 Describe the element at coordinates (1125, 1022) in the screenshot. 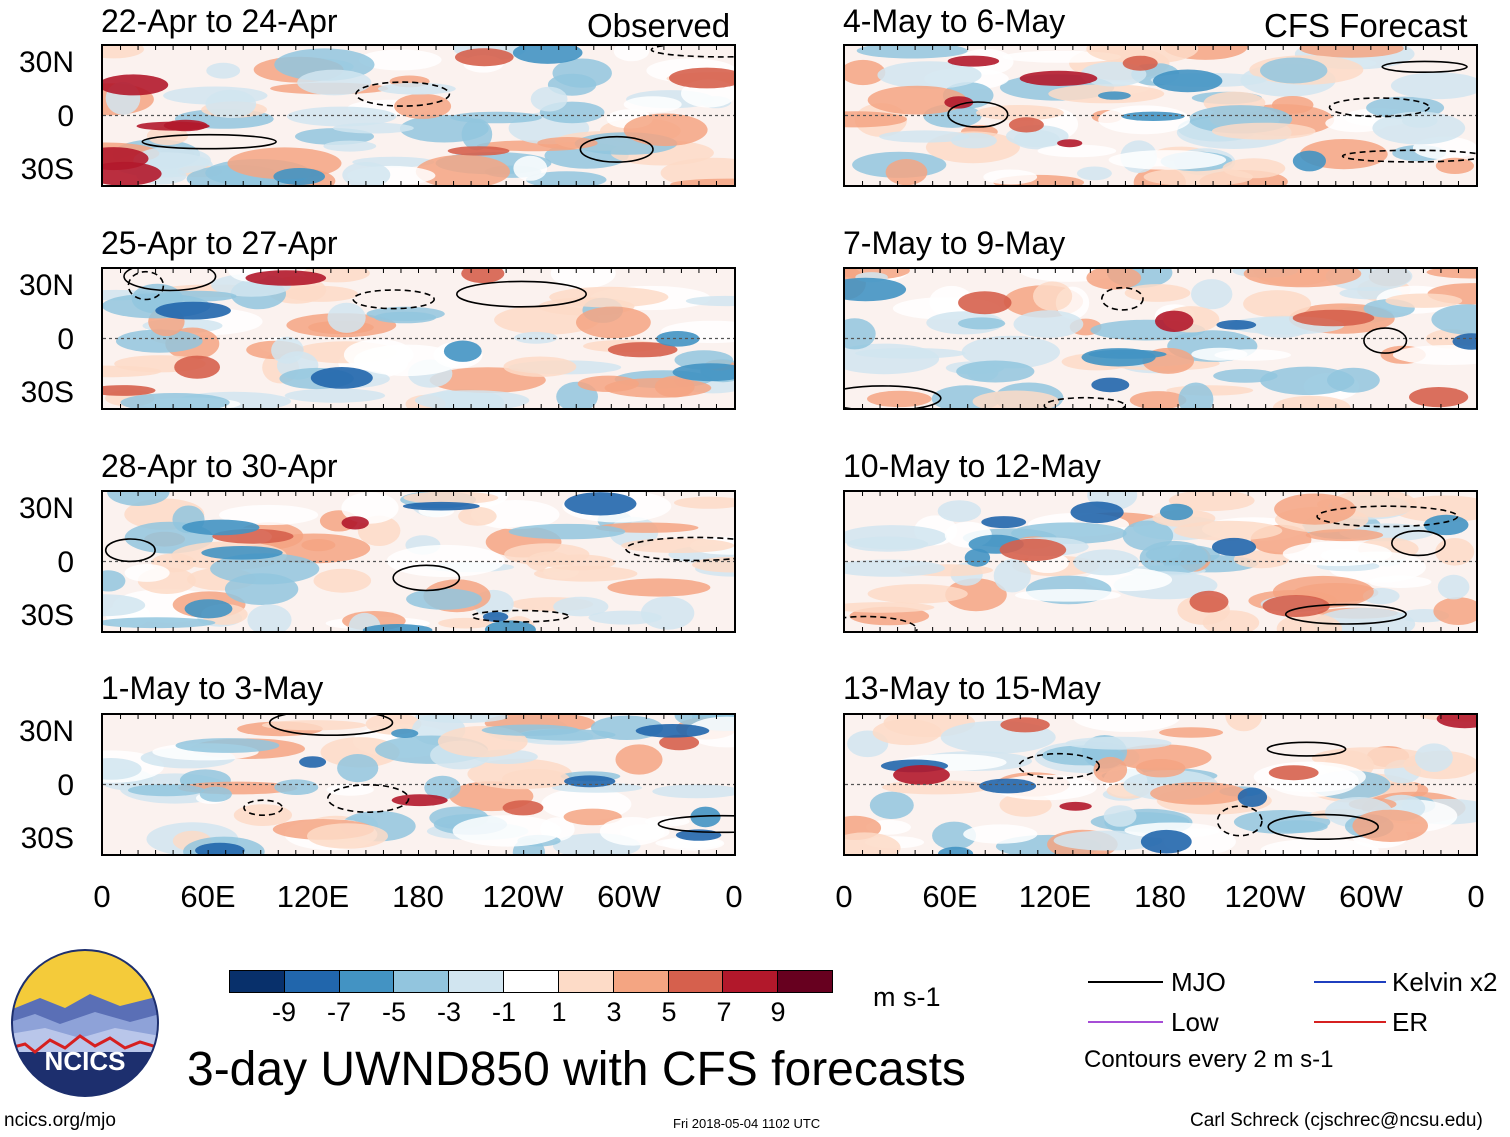

I see `legend-low-line` at that location.